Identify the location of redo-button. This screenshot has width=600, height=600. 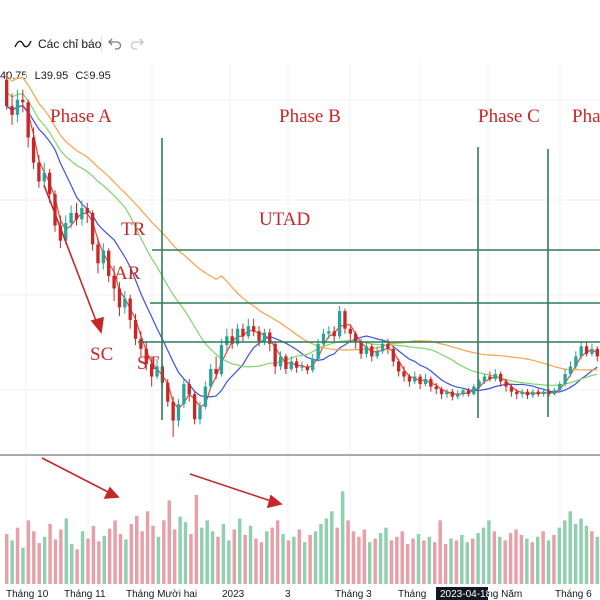
(137, 44).